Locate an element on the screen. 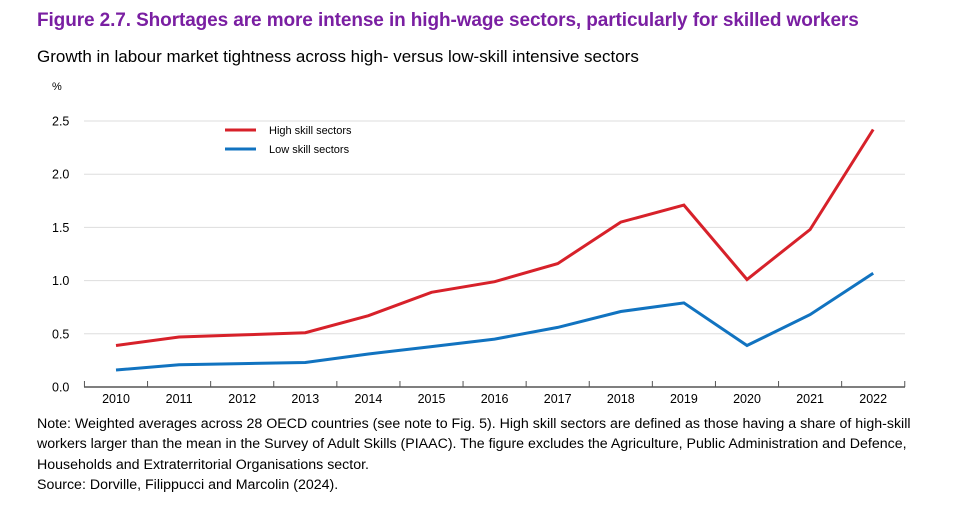 This screenshot has width=976, height=506. y-tick-label: 2.0 is located at coordinates (60, 175).